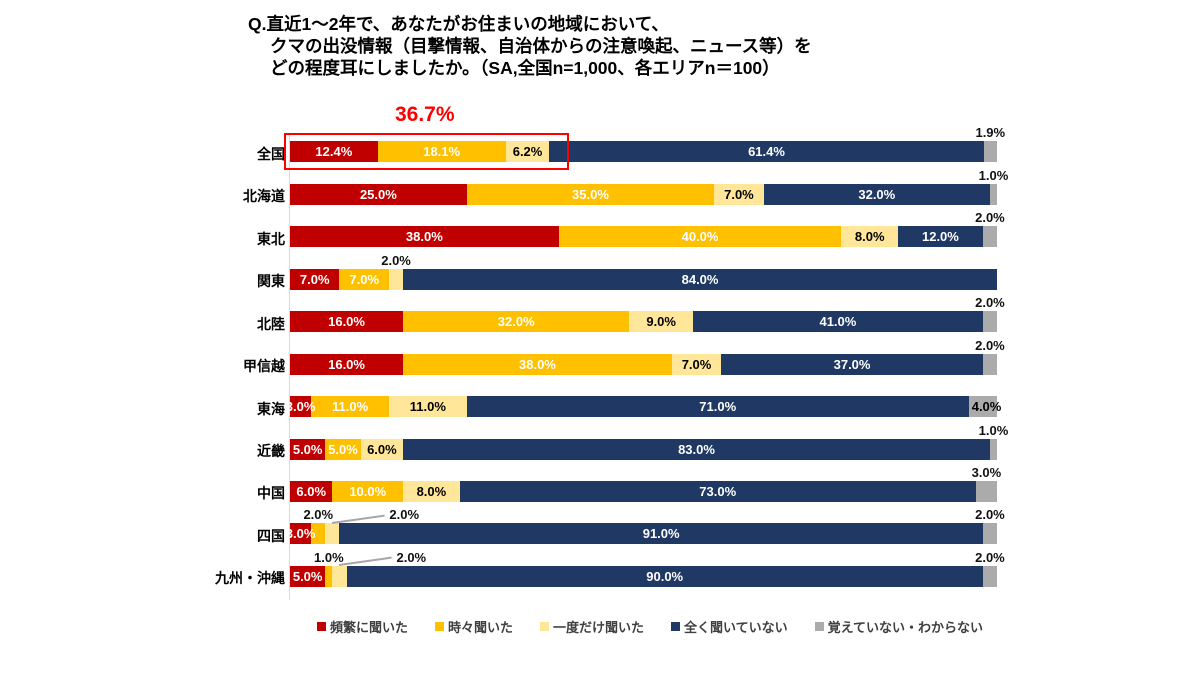  Describe the element at coordinates (378, 194) in the screenshot. I see `segment-value-label: 25.0%` at that location.